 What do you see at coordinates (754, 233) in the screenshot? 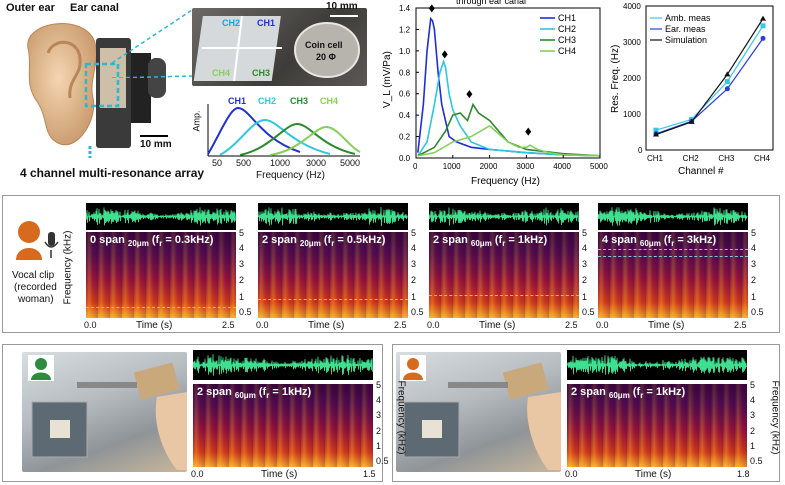
I see `freq-tick-4-0: 5` at bounding box center [754, 233].